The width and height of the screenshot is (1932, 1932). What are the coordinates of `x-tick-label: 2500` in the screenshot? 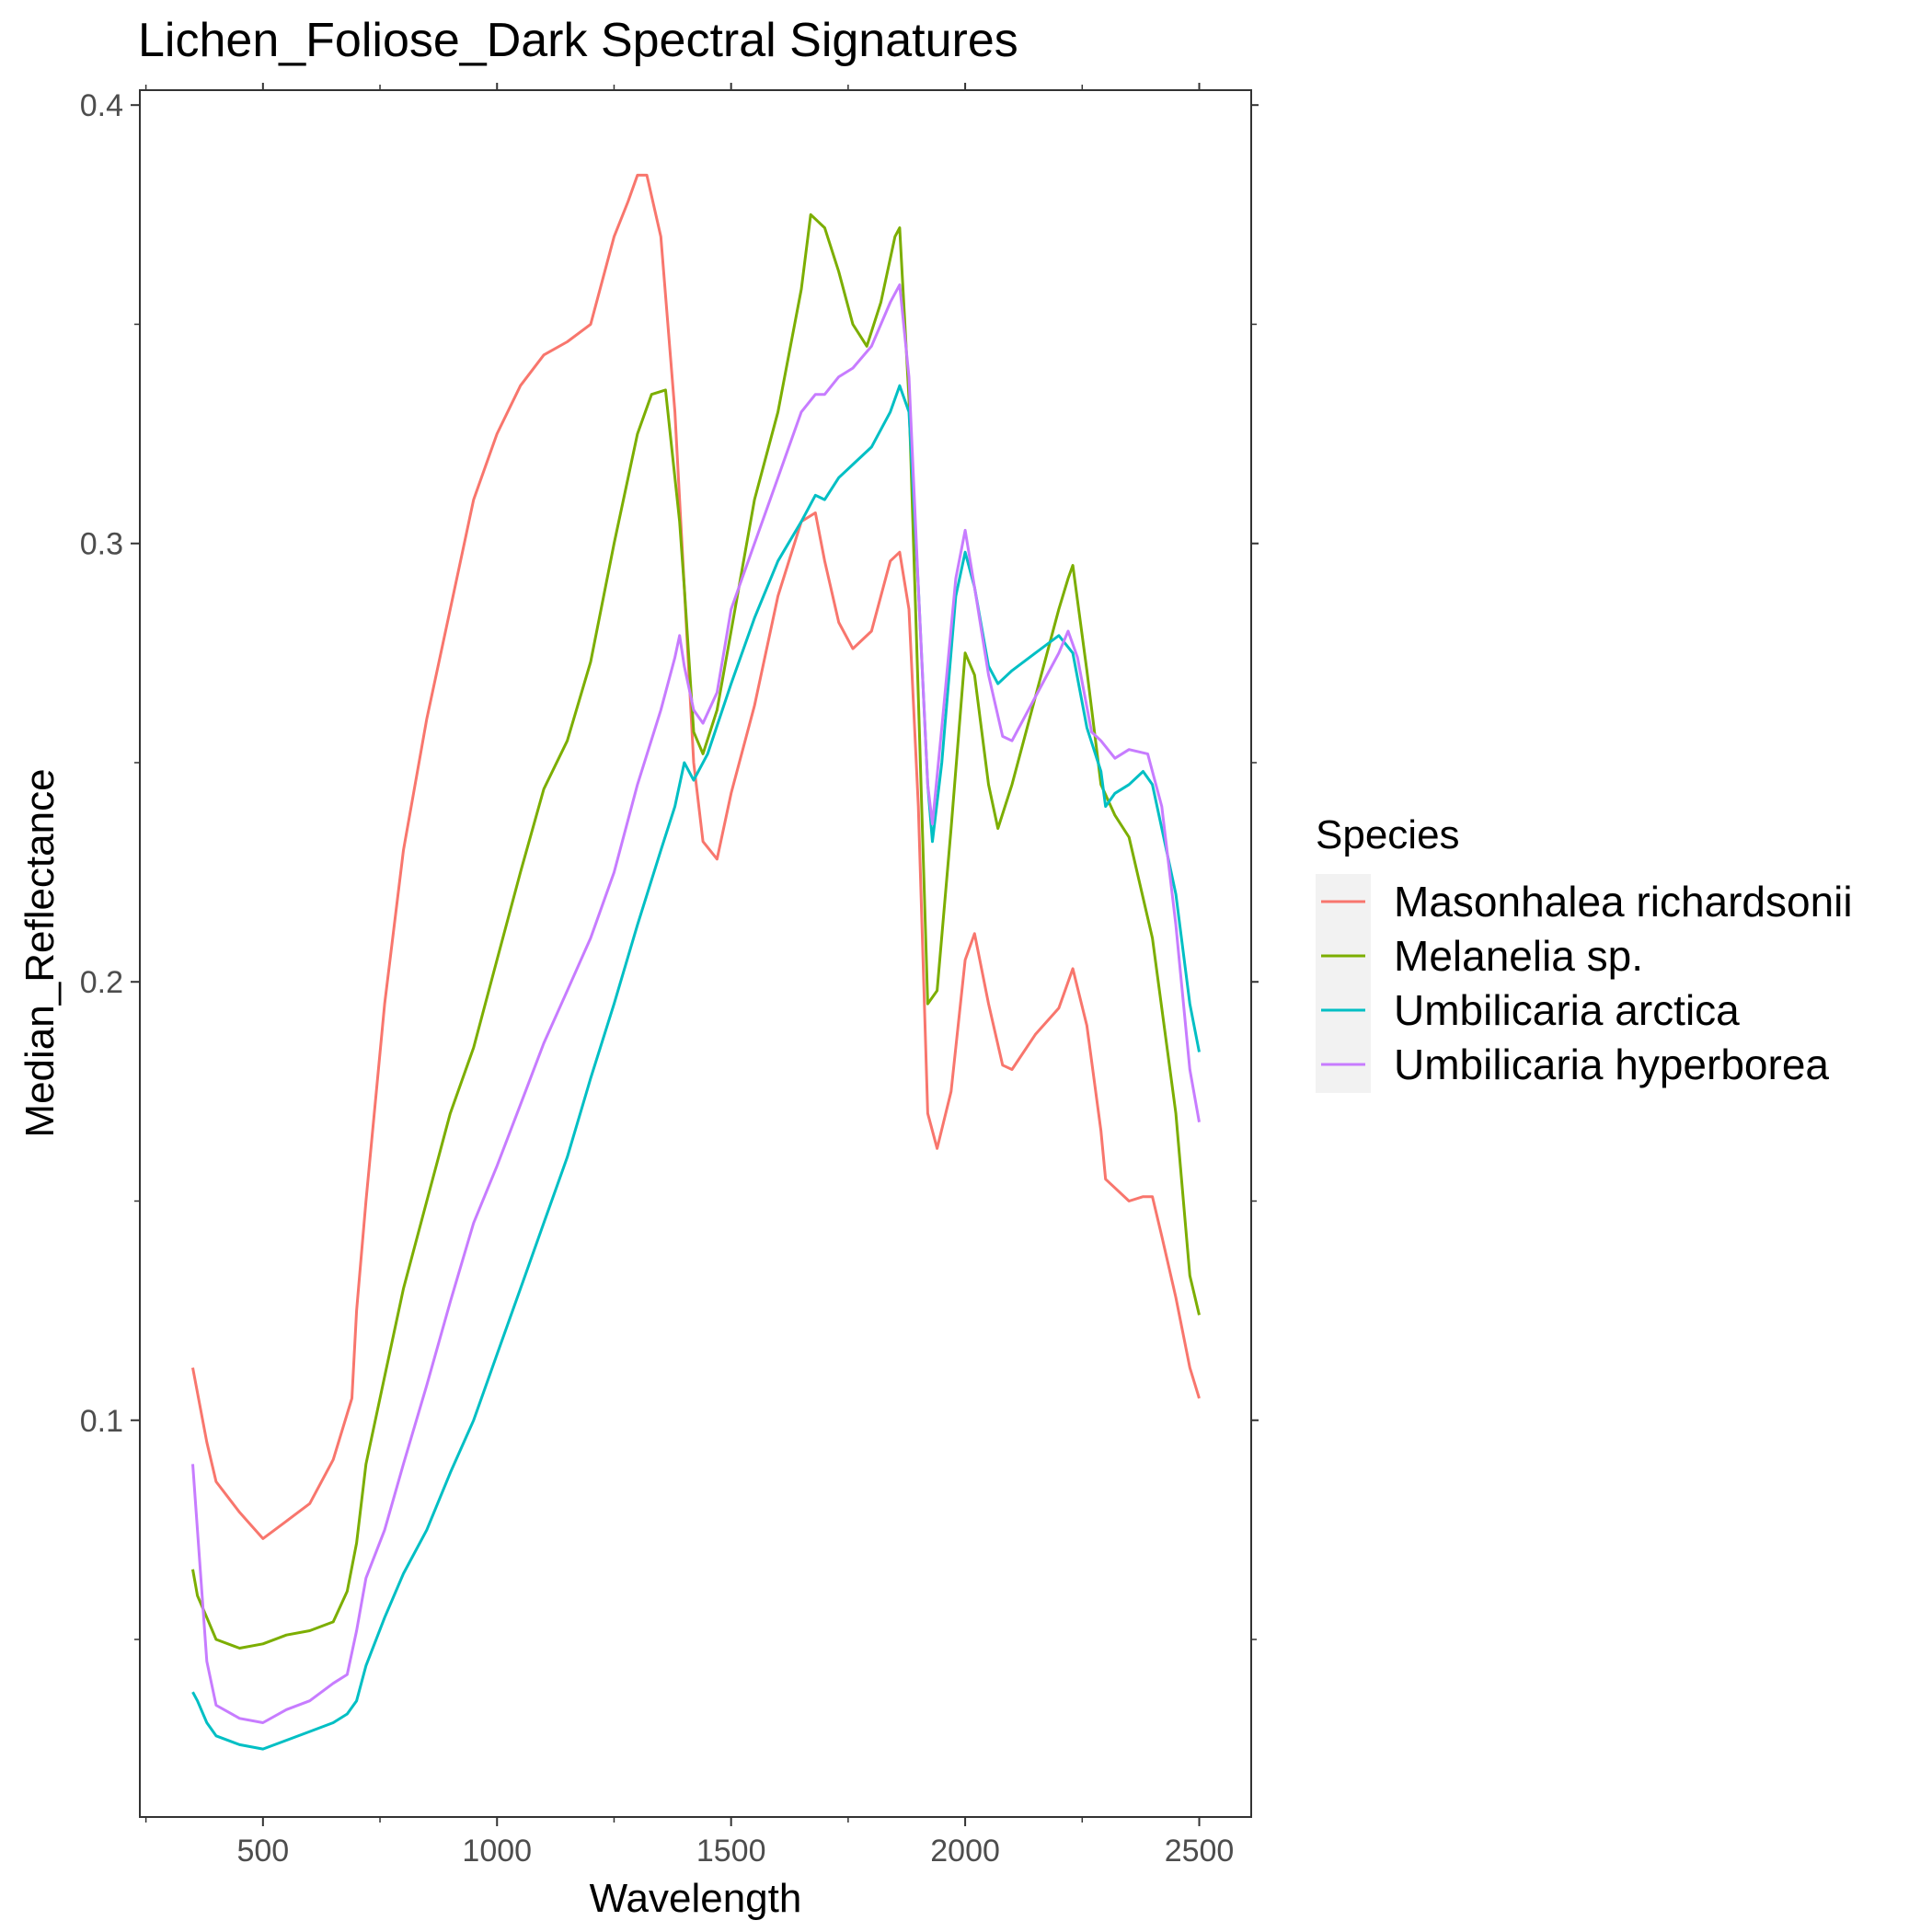 It's located at (1200, 1851).